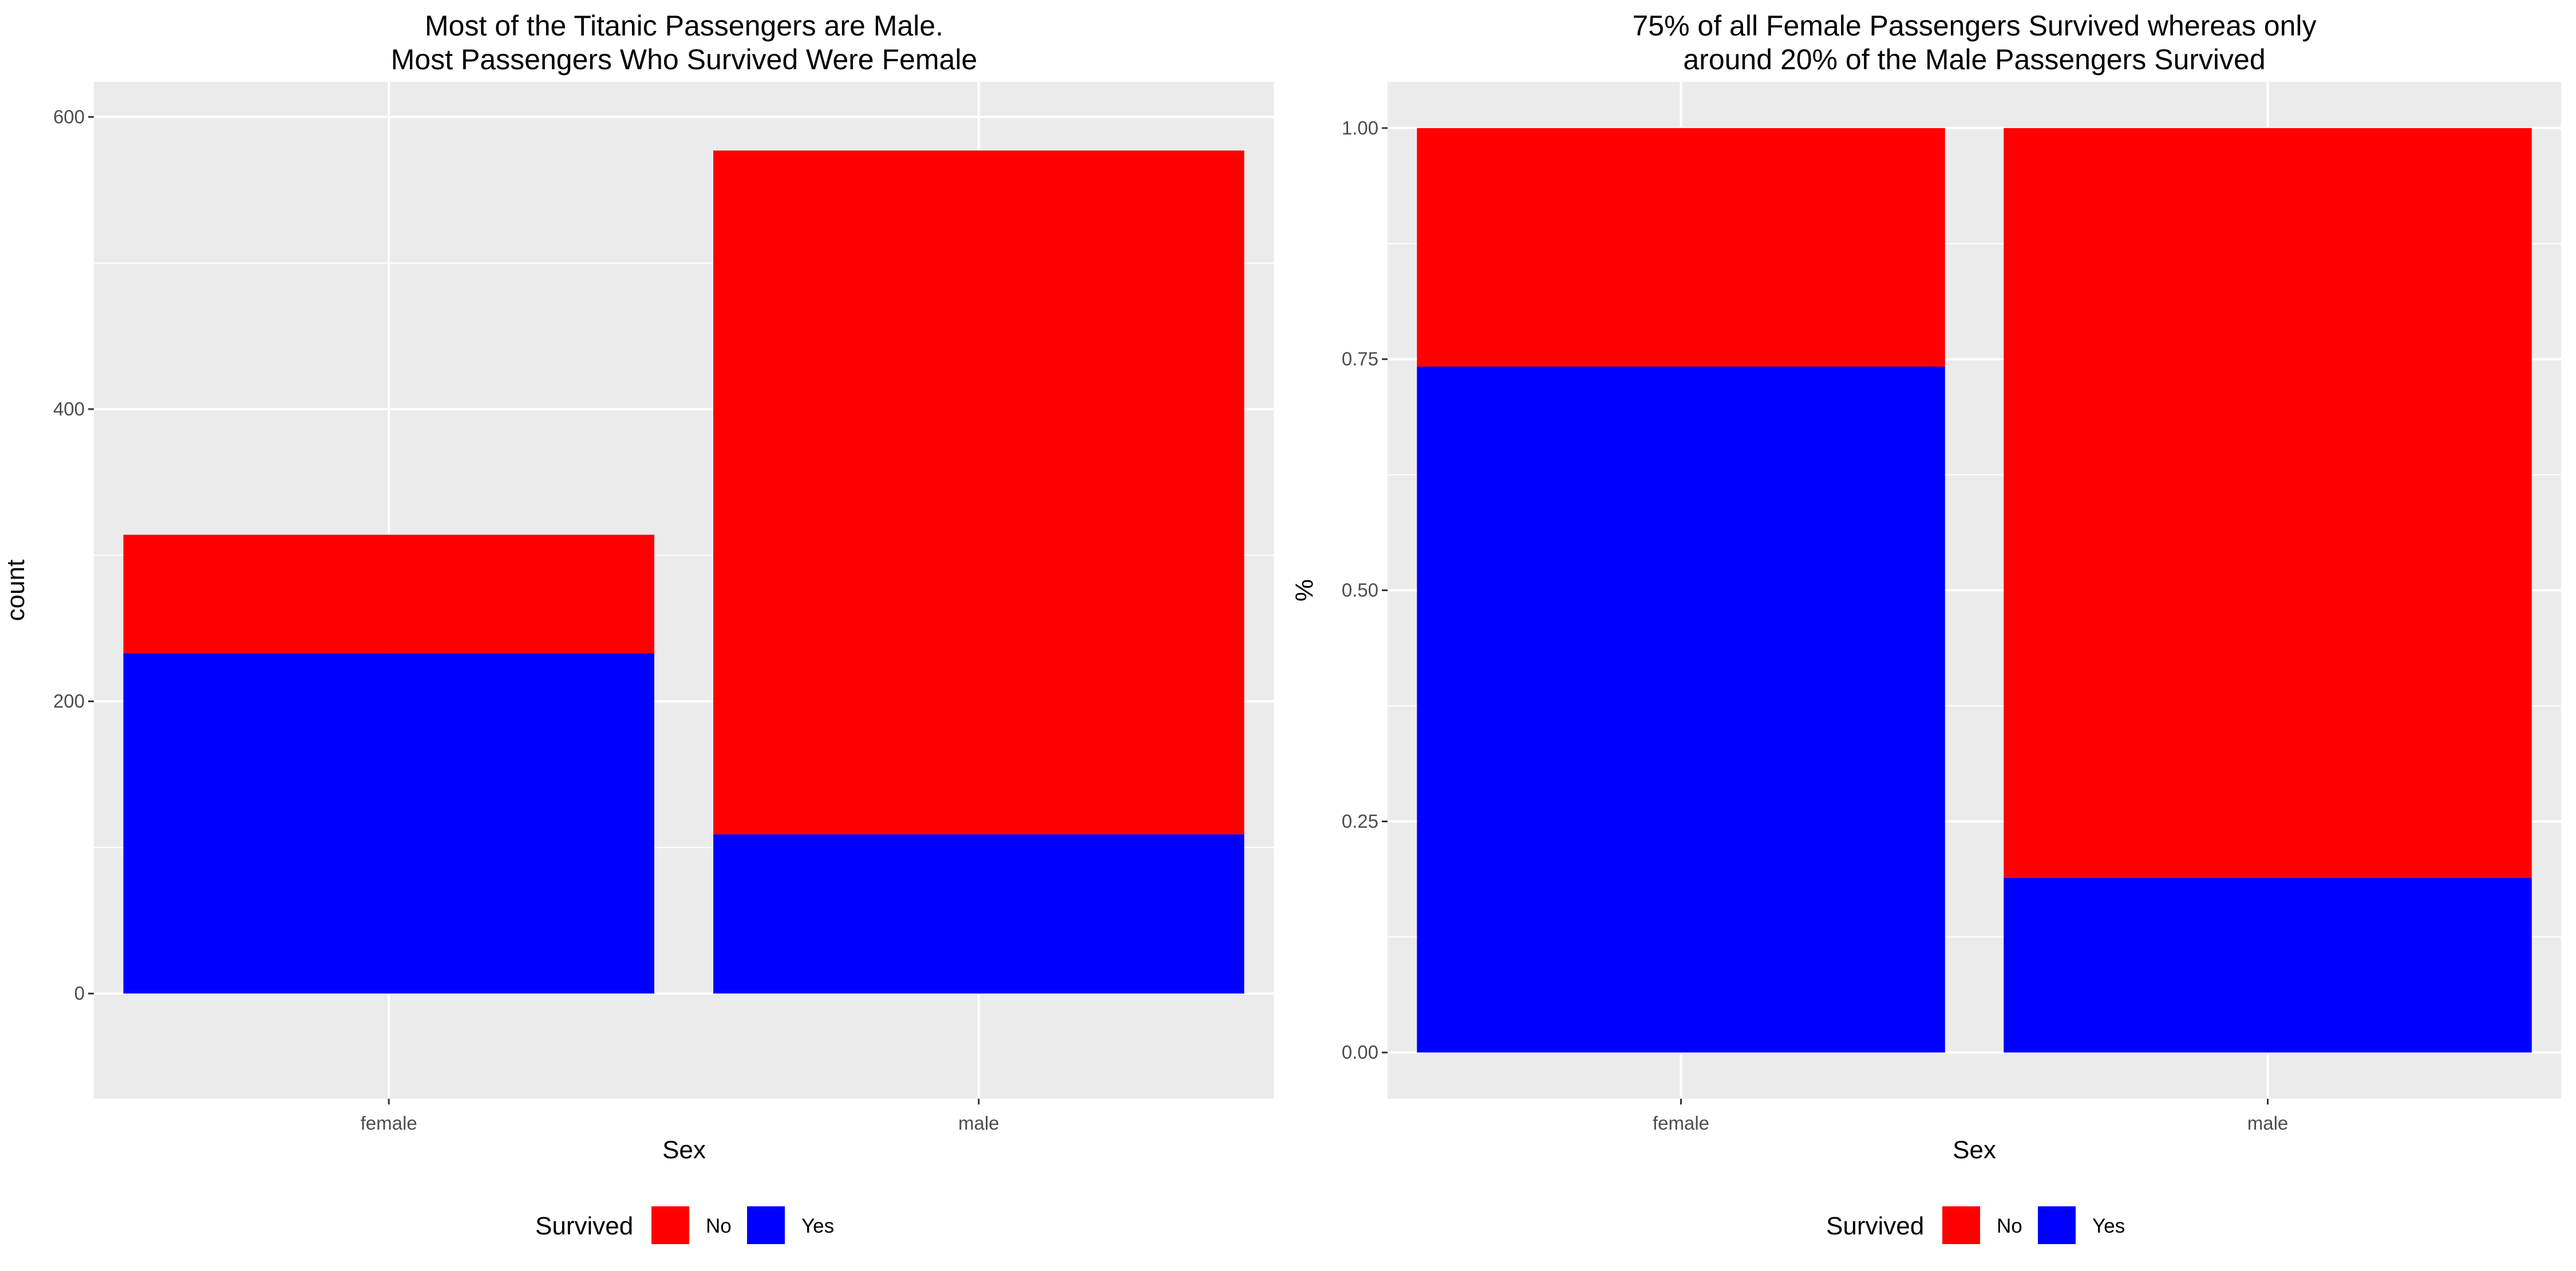  I want to click on y-tick-label: 0.75, so click(1360, 360).